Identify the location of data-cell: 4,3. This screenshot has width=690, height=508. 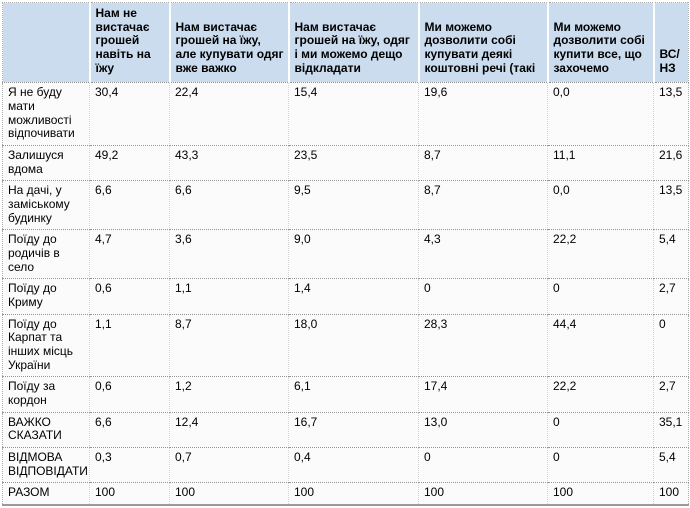
(483, 254).